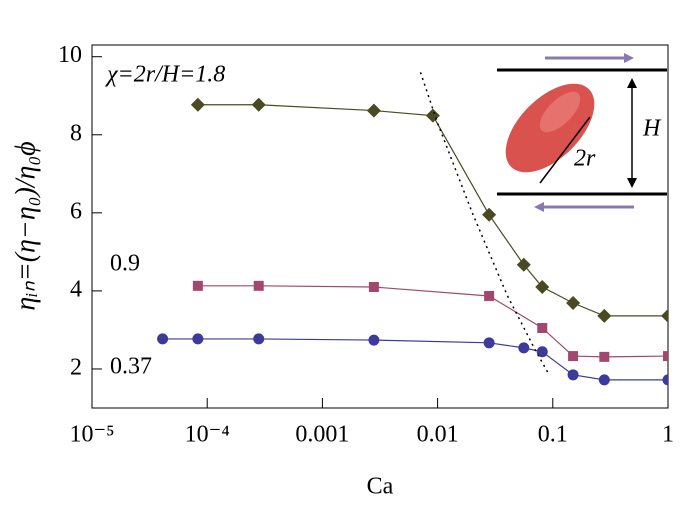  I want to click on x-tick-label: 0.1, so click(553, 435).